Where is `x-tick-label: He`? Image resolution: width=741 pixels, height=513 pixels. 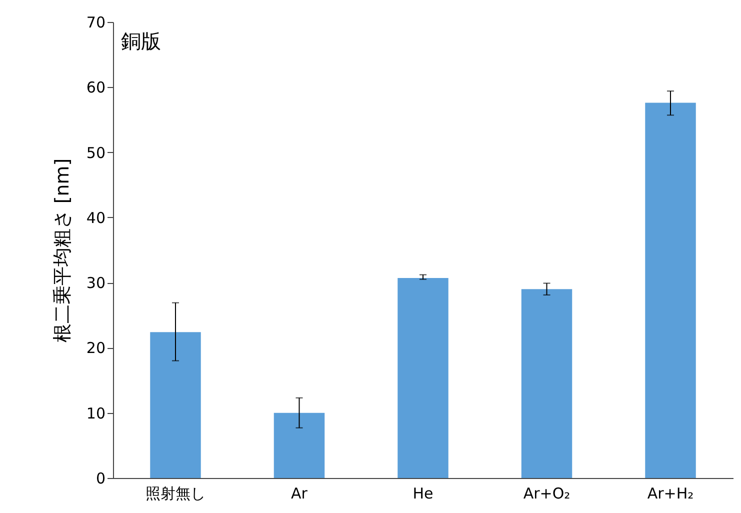 x-tick-label: He is located at coordinates (423, 493).